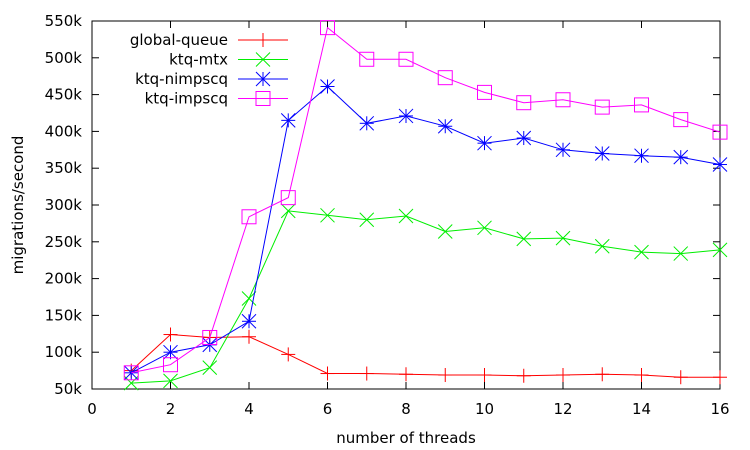 This screenshot has width=750, height=450. What do you see at coordinates (171, 409) in the screenshot?
I see `x-tick-label: 2` at bounding box center [171, 409].